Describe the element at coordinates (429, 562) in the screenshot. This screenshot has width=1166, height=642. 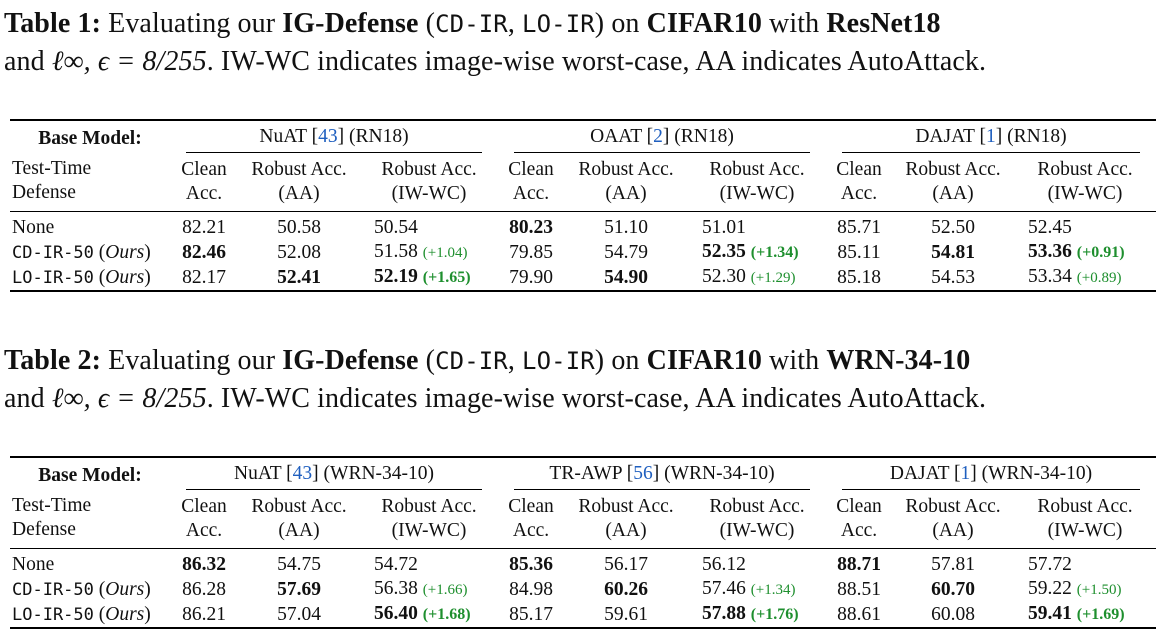
I see `table-cell: 54.72` at that location.